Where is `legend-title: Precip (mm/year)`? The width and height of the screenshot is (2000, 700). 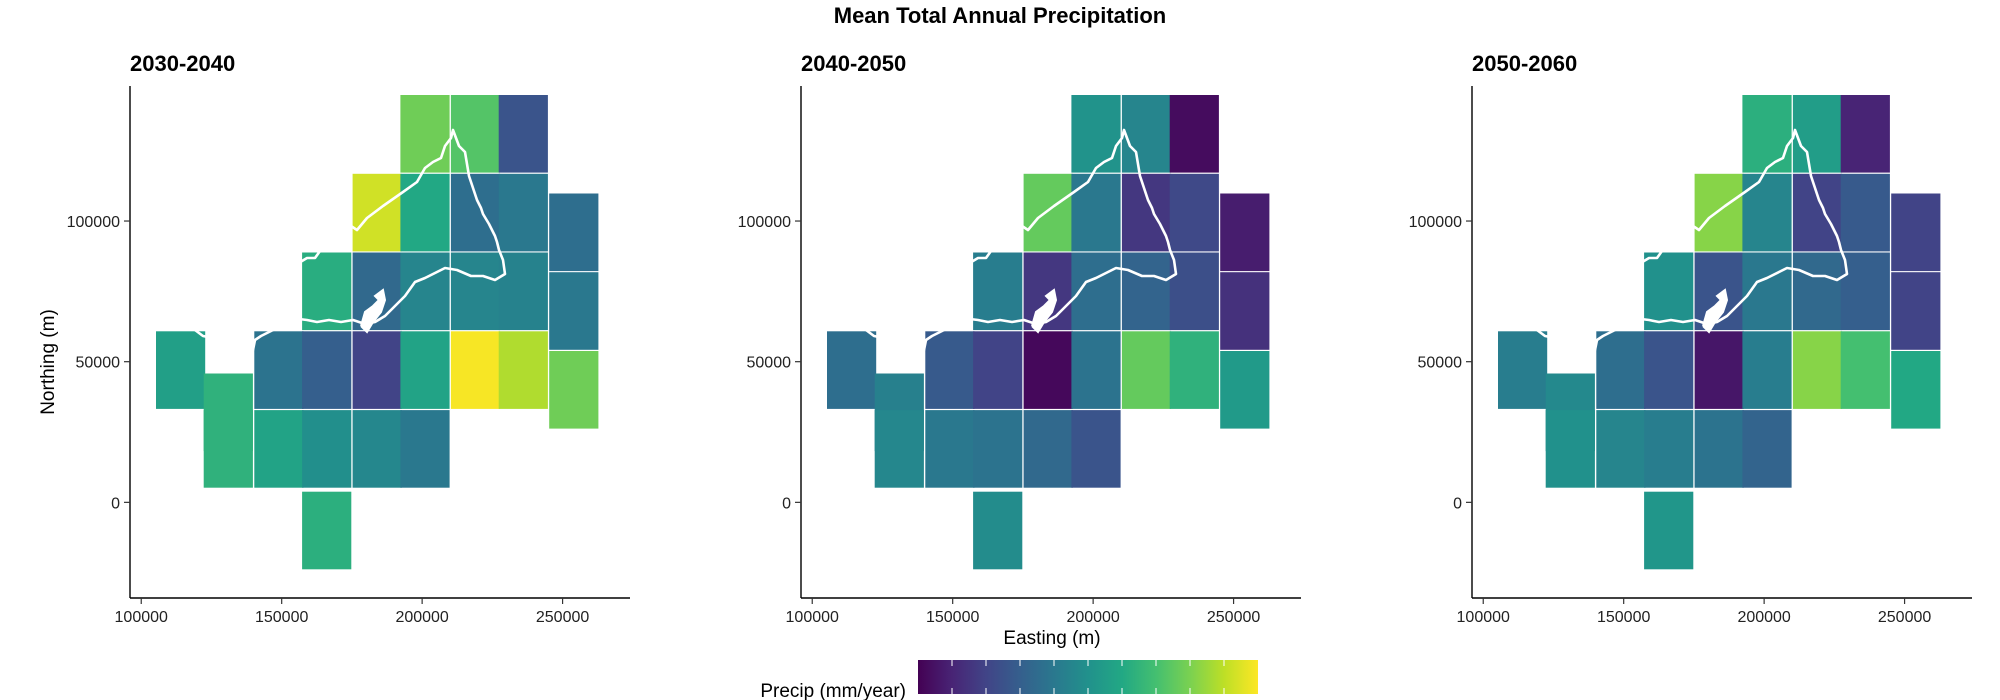 legend-title: Precip (mm/year) is located at coordinates (833, 690).